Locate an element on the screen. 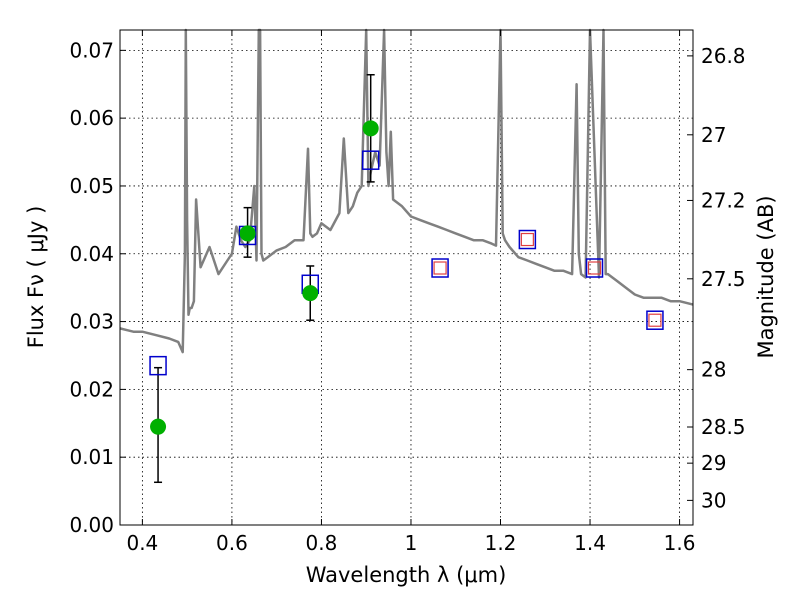 The height and width of the screenshot is (600, 800). x-axis-label: Wavelength λ (μm) is located at coordinates (406, 575).